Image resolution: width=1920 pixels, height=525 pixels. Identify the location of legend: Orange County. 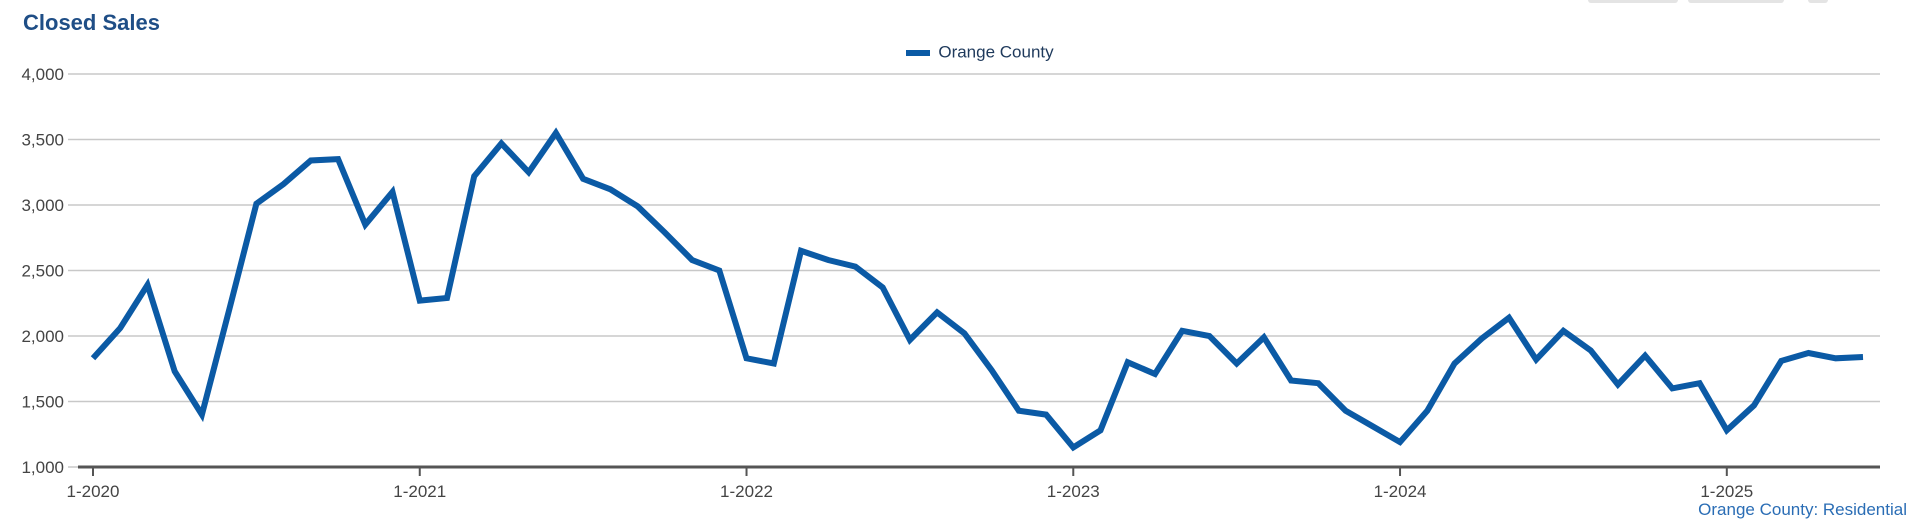
(960, 52).